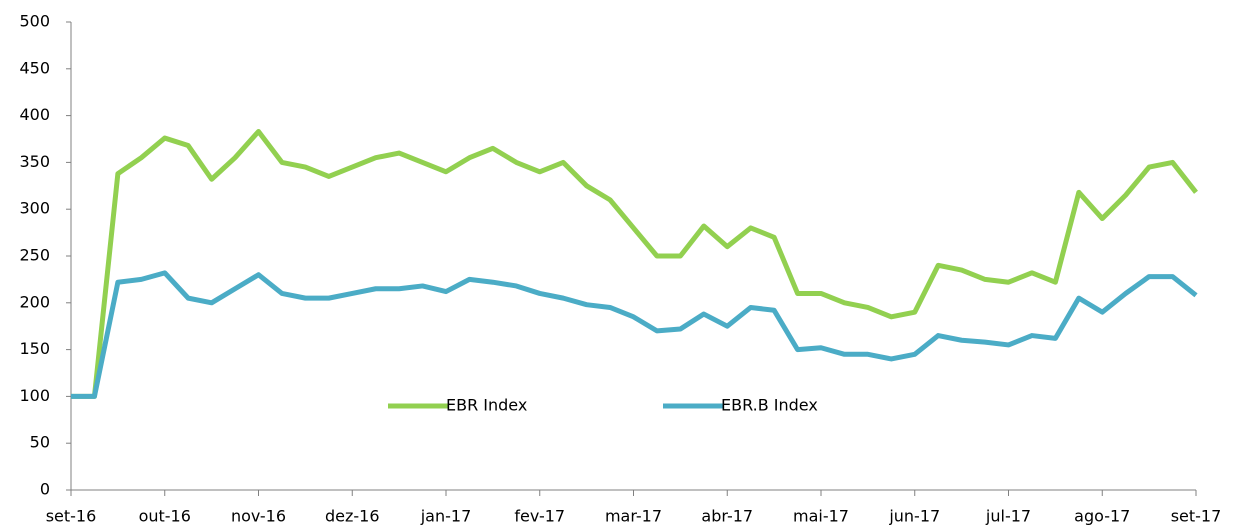 The height and width of the screenshot is (529, 1234). I want to click on legend-label: EBR.B Index, so click(769, 405).